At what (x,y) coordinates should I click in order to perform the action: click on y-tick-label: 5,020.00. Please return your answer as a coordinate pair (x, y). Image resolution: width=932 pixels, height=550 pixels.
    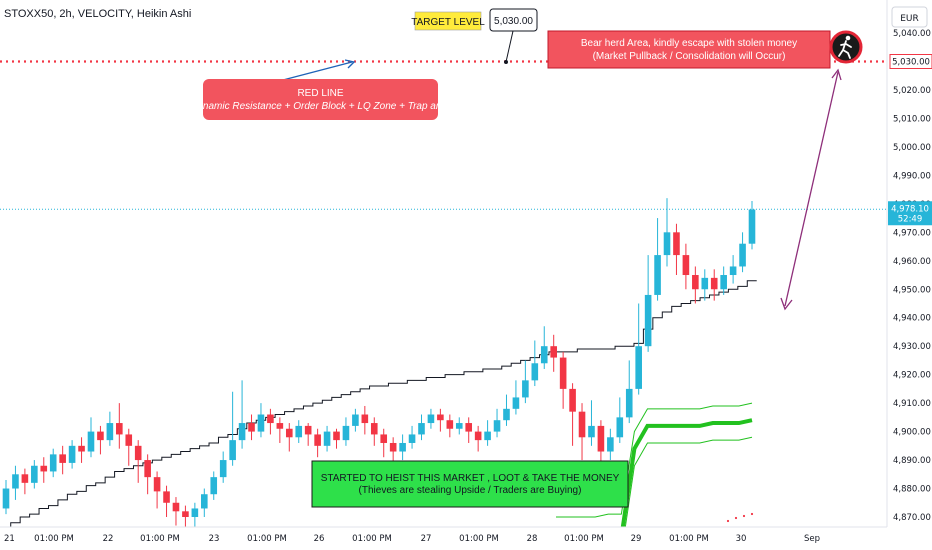
    Looking at the image, I should click on (912, 91).